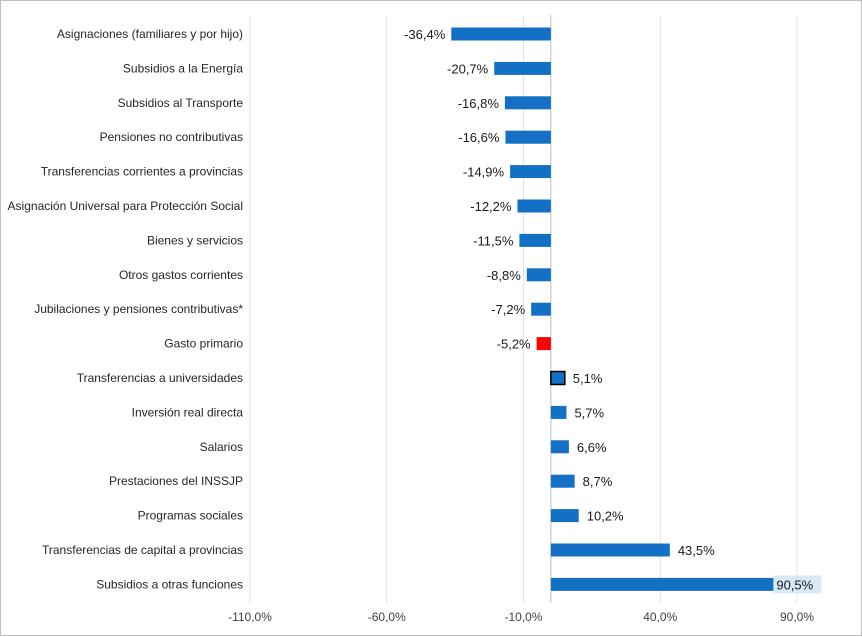  What do you see at coordinates (794, 584) in the screenshot?
I see `value-label: 90,5%` at bounding box center [794, 584].